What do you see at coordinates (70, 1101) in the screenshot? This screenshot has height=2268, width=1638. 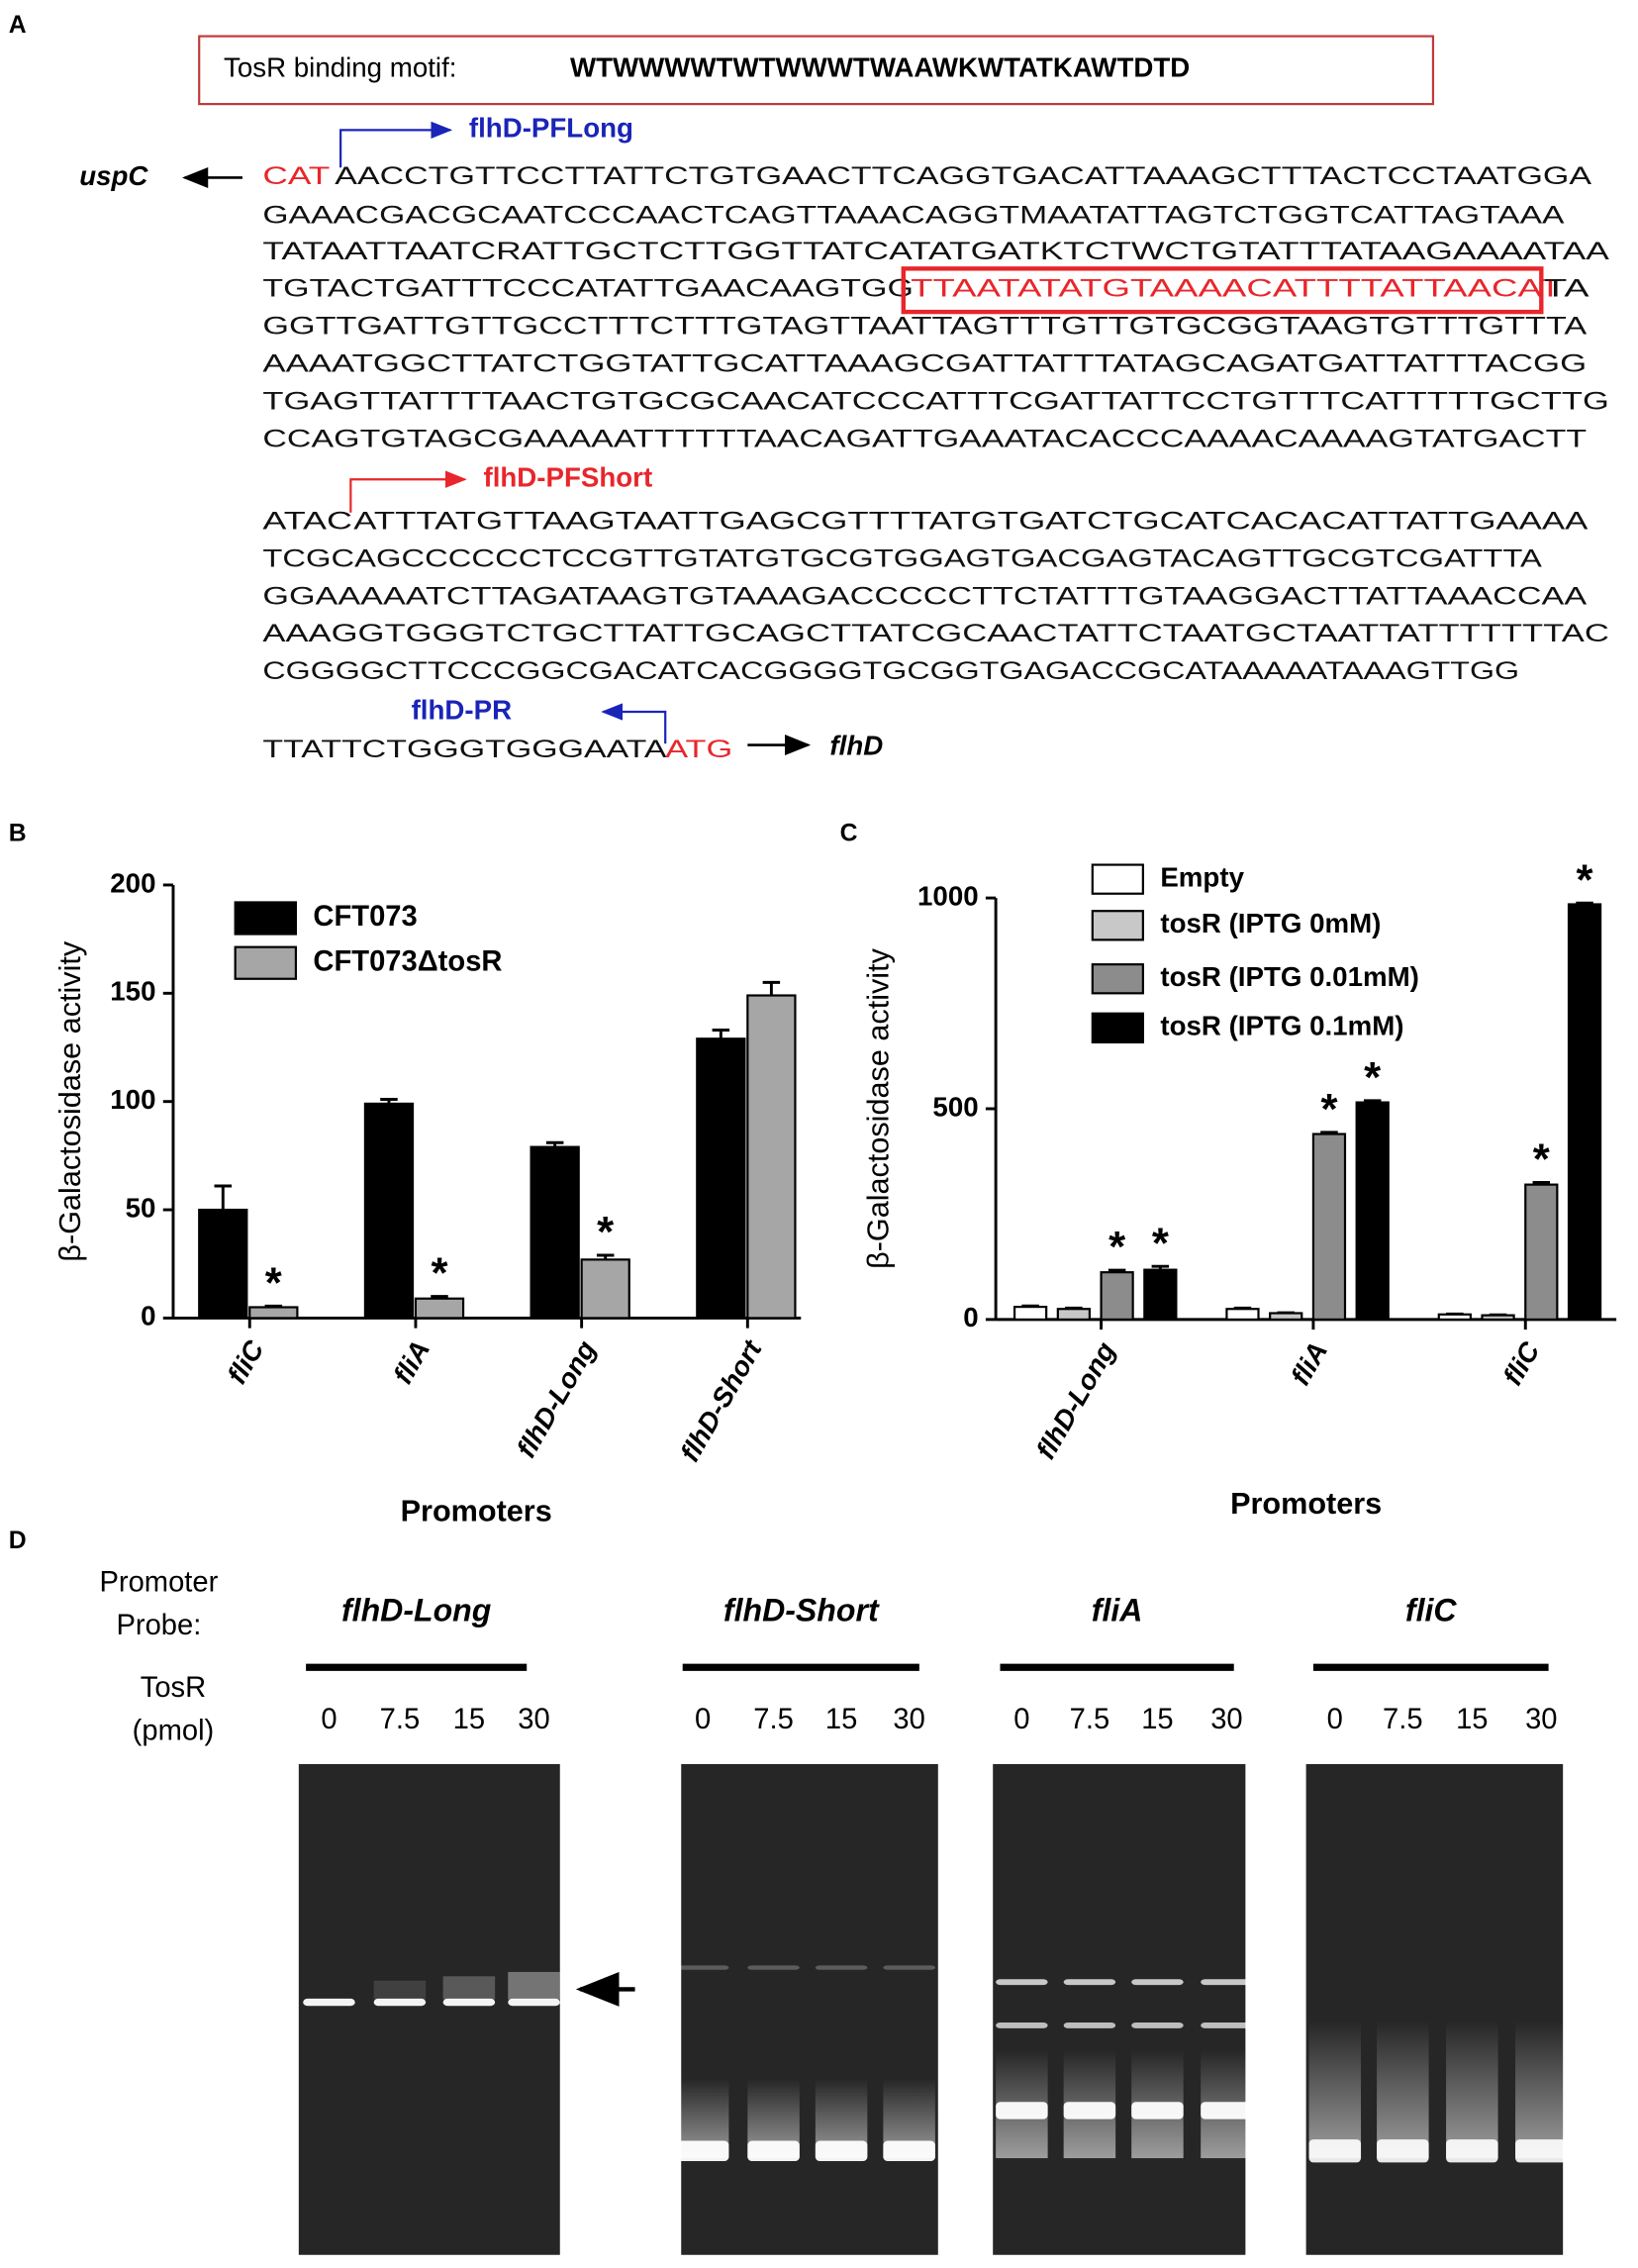 I see `y-axis-label: β-Galactosidase activity` at bounding box center [70, 1101].